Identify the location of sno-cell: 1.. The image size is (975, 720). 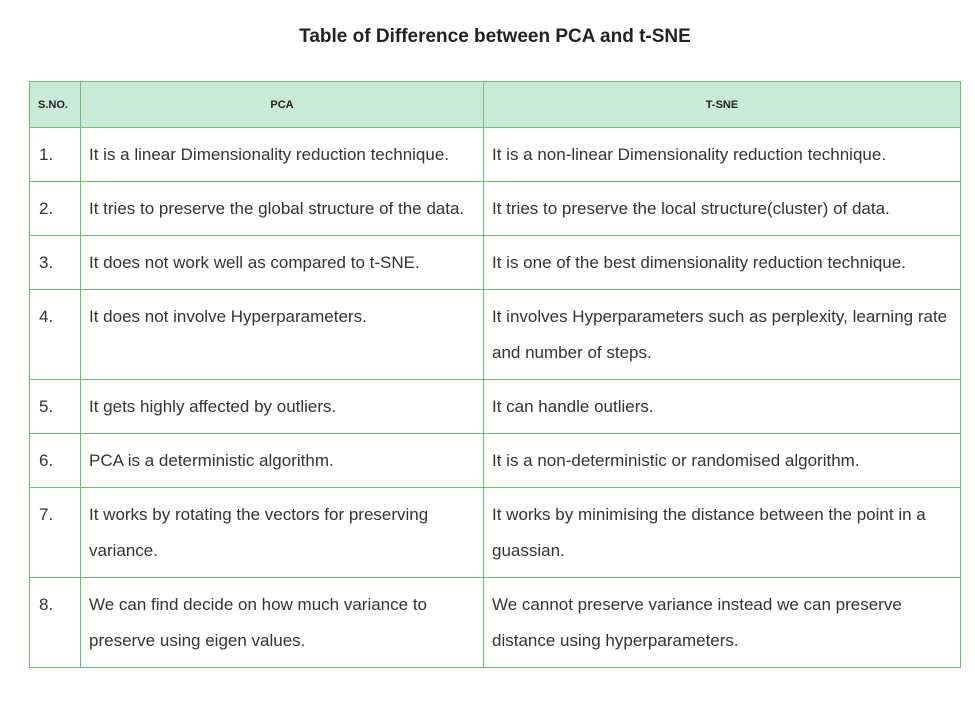
(55, 154).